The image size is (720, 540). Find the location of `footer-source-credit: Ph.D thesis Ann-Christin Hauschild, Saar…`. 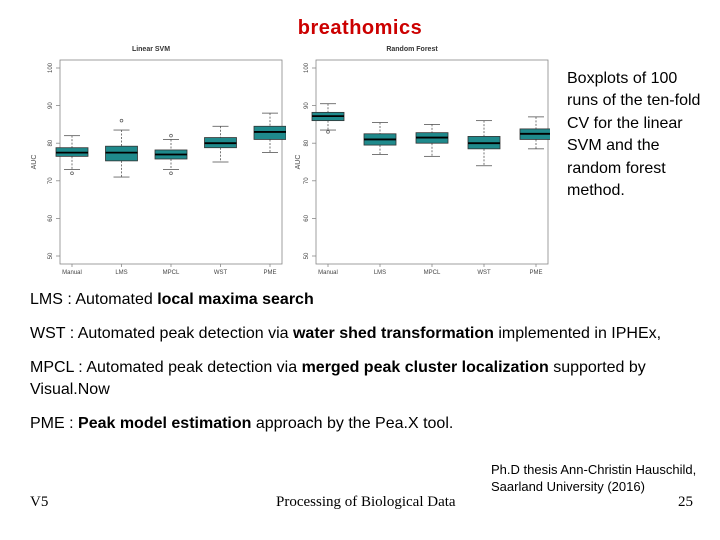

footer-source-credit: Ph.D thesis Ann-Christin Hauschild, Saar… is located at coordinates (593, 478).